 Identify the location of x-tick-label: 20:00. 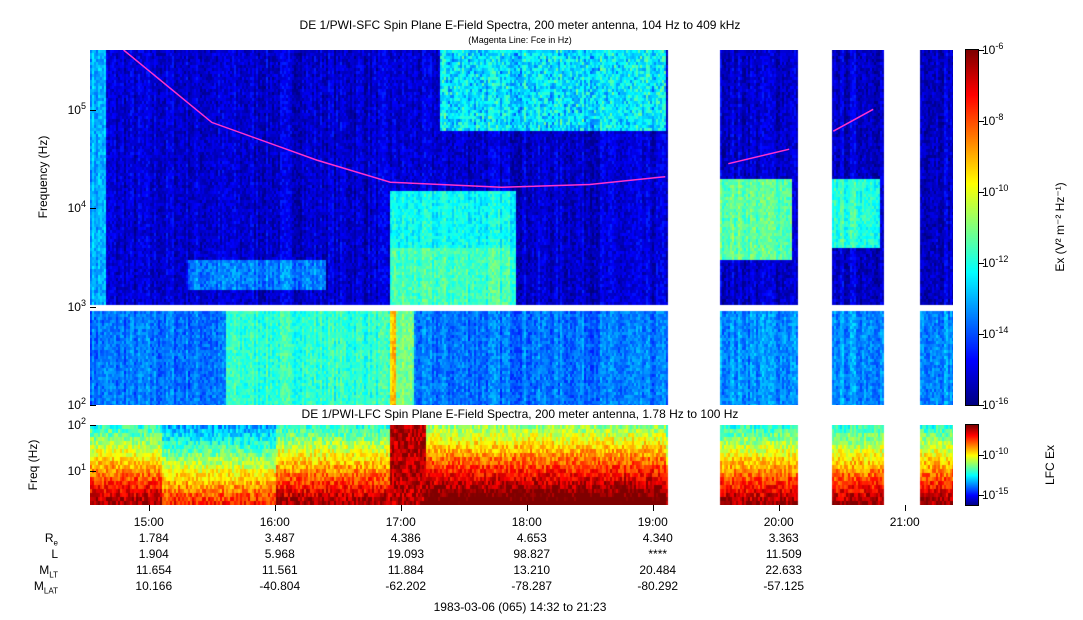
(778, 522).